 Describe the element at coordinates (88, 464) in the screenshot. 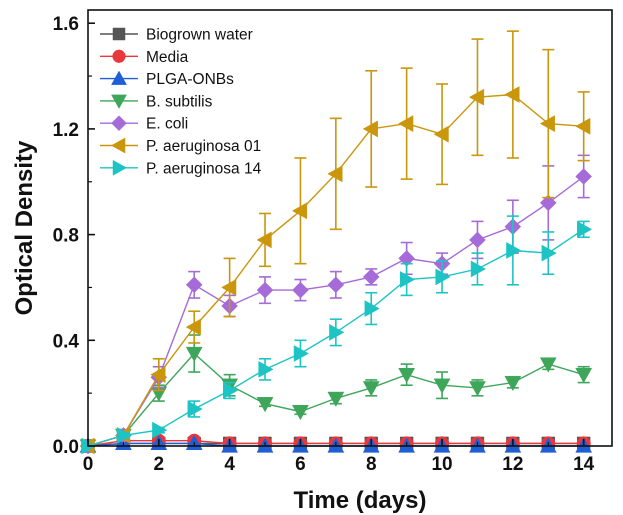

I see `x-tick-label: 0` at that location.